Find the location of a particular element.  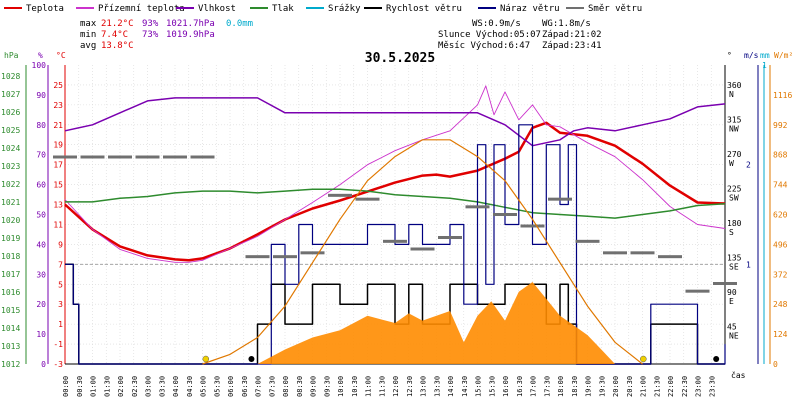

tick-wm2: 868 is located at coordinates (780, 155).